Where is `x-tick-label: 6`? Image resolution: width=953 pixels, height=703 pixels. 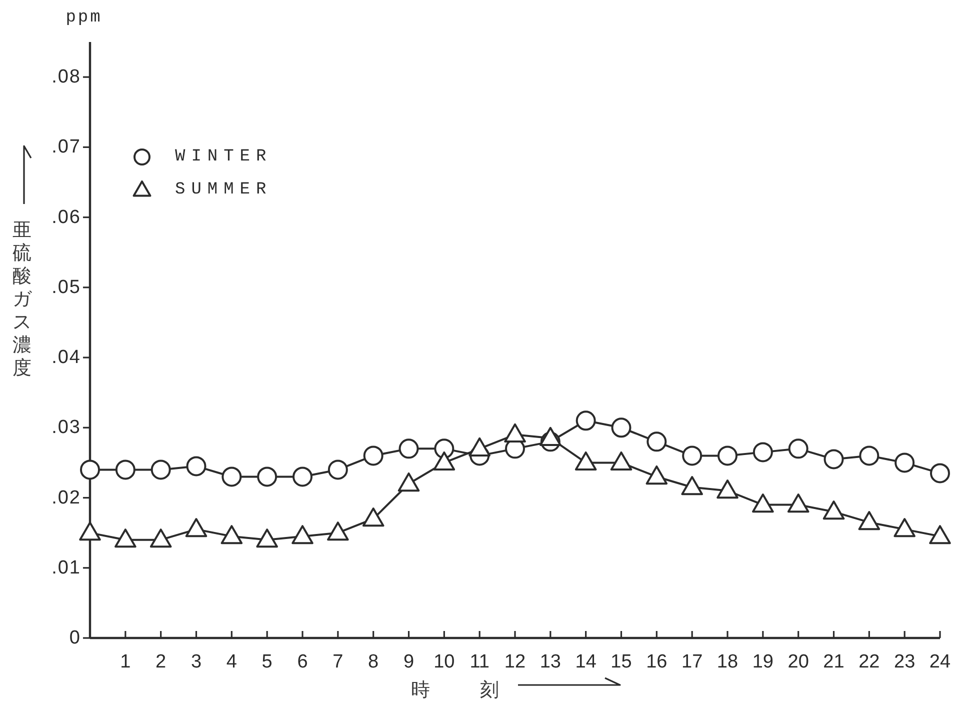
x-tick-label: 6 is located at coordinates (302, 662).